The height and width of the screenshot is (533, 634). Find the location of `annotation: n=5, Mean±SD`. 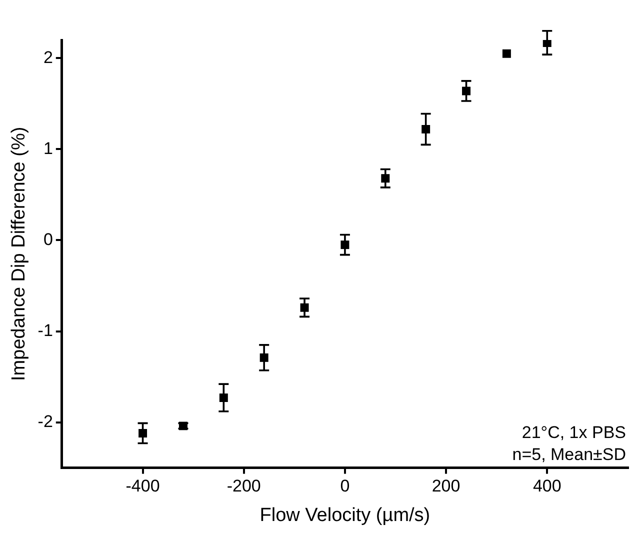

annotation: n=5, Mean±SD is located at coordinates (569, 454).